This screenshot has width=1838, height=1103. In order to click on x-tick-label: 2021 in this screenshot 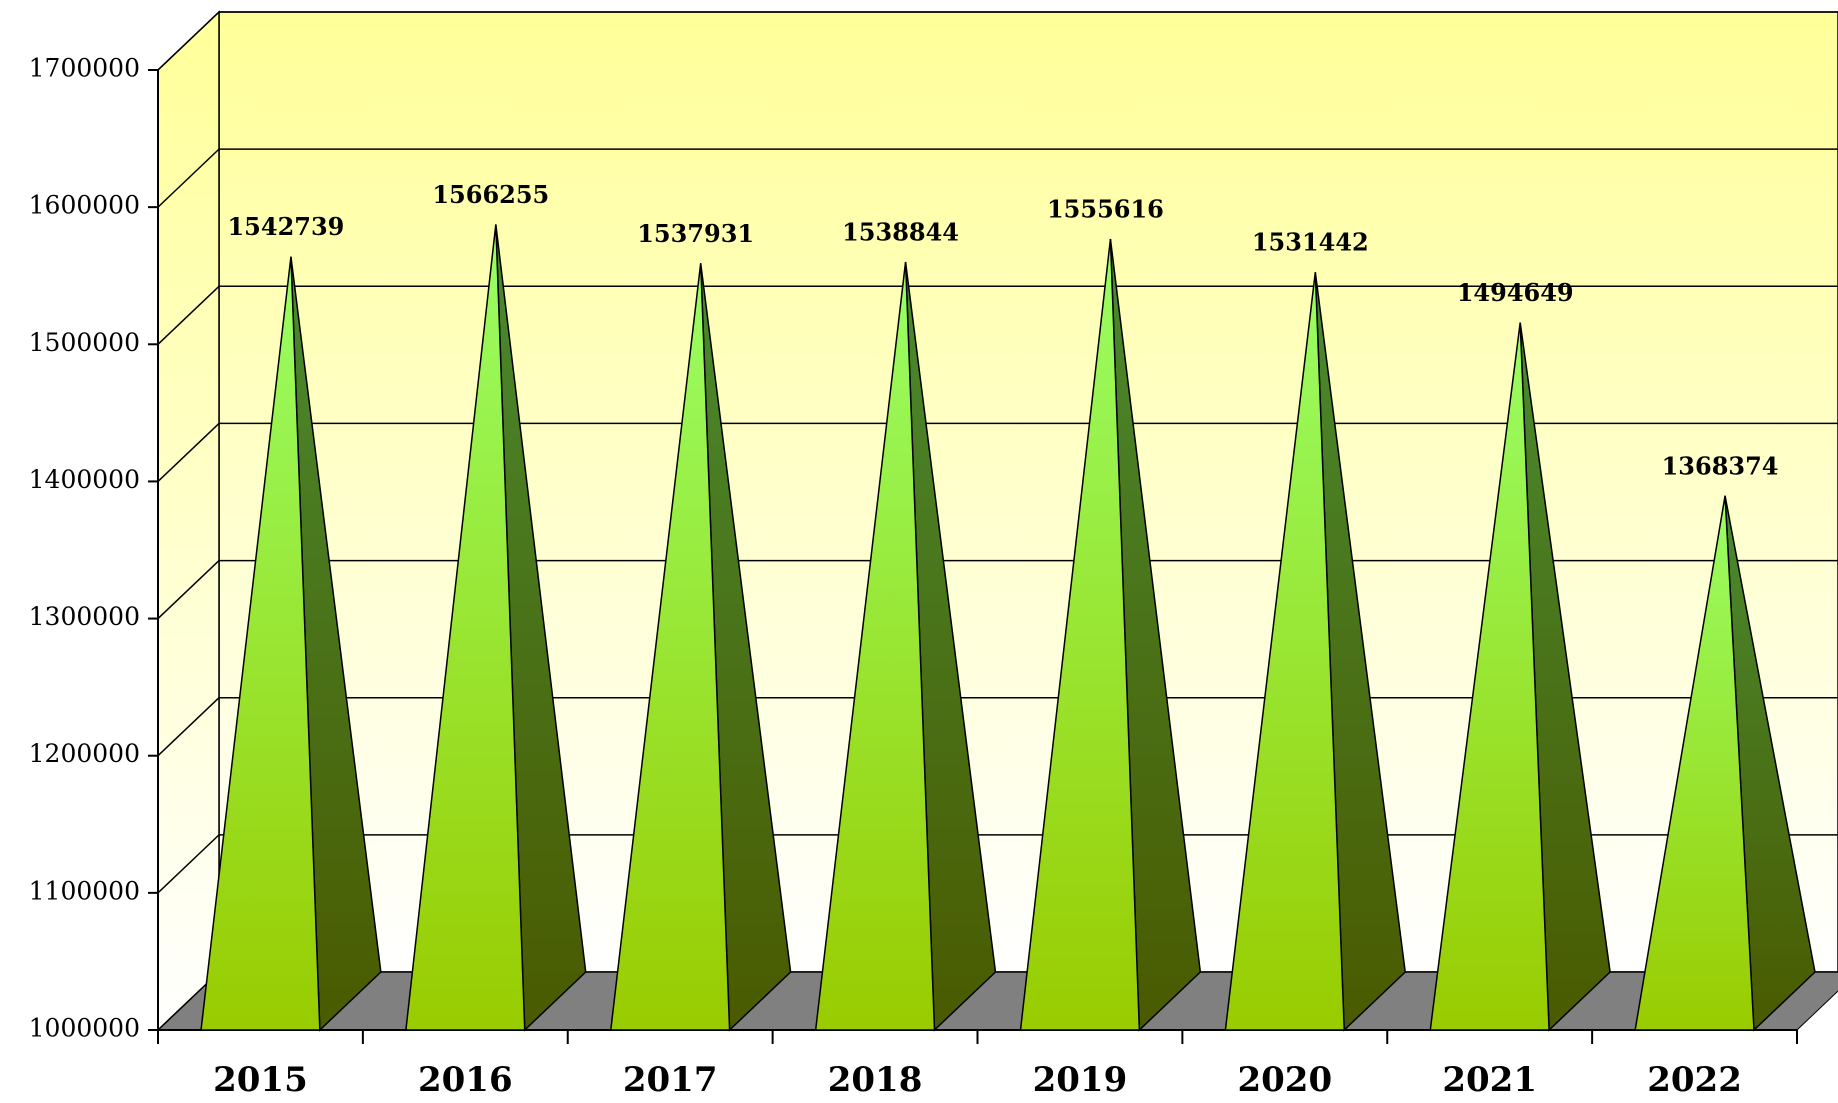, I will do `click(1489, 1080)`.